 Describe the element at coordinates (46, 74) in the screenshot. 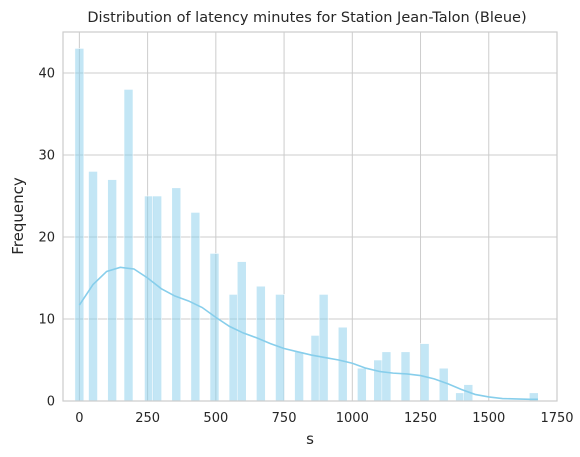

I see `y-tick-label: 40` at that location.